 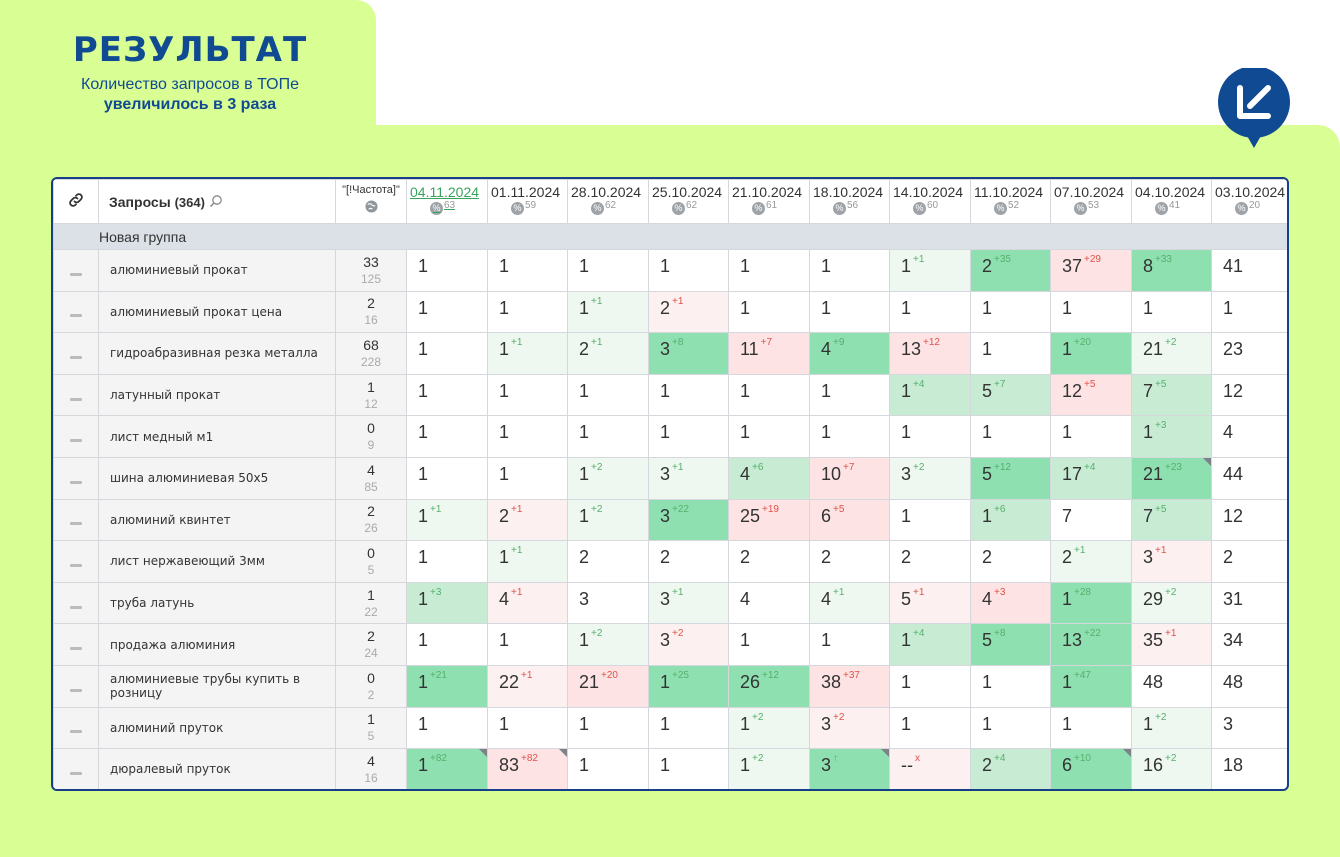 I want to click on date-column-header: 07.10.2024% 53, so click(x=1091, y=201).